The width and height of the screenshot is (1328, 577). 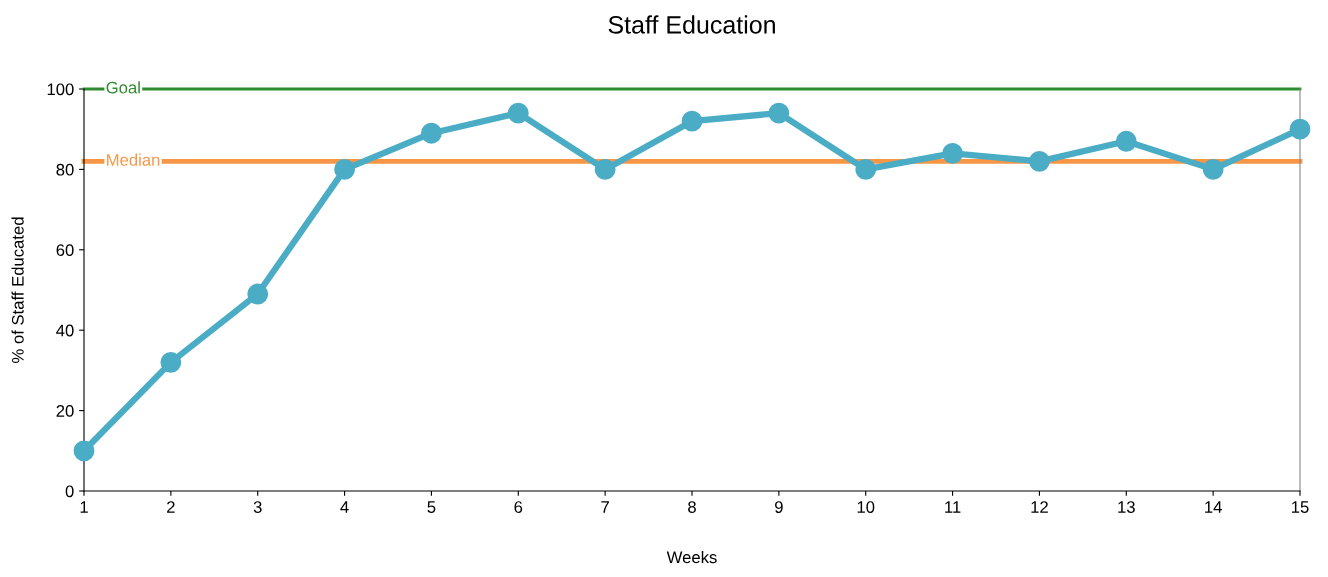 I want to click on ref-line-label: Median, so click(x=133, y=159).